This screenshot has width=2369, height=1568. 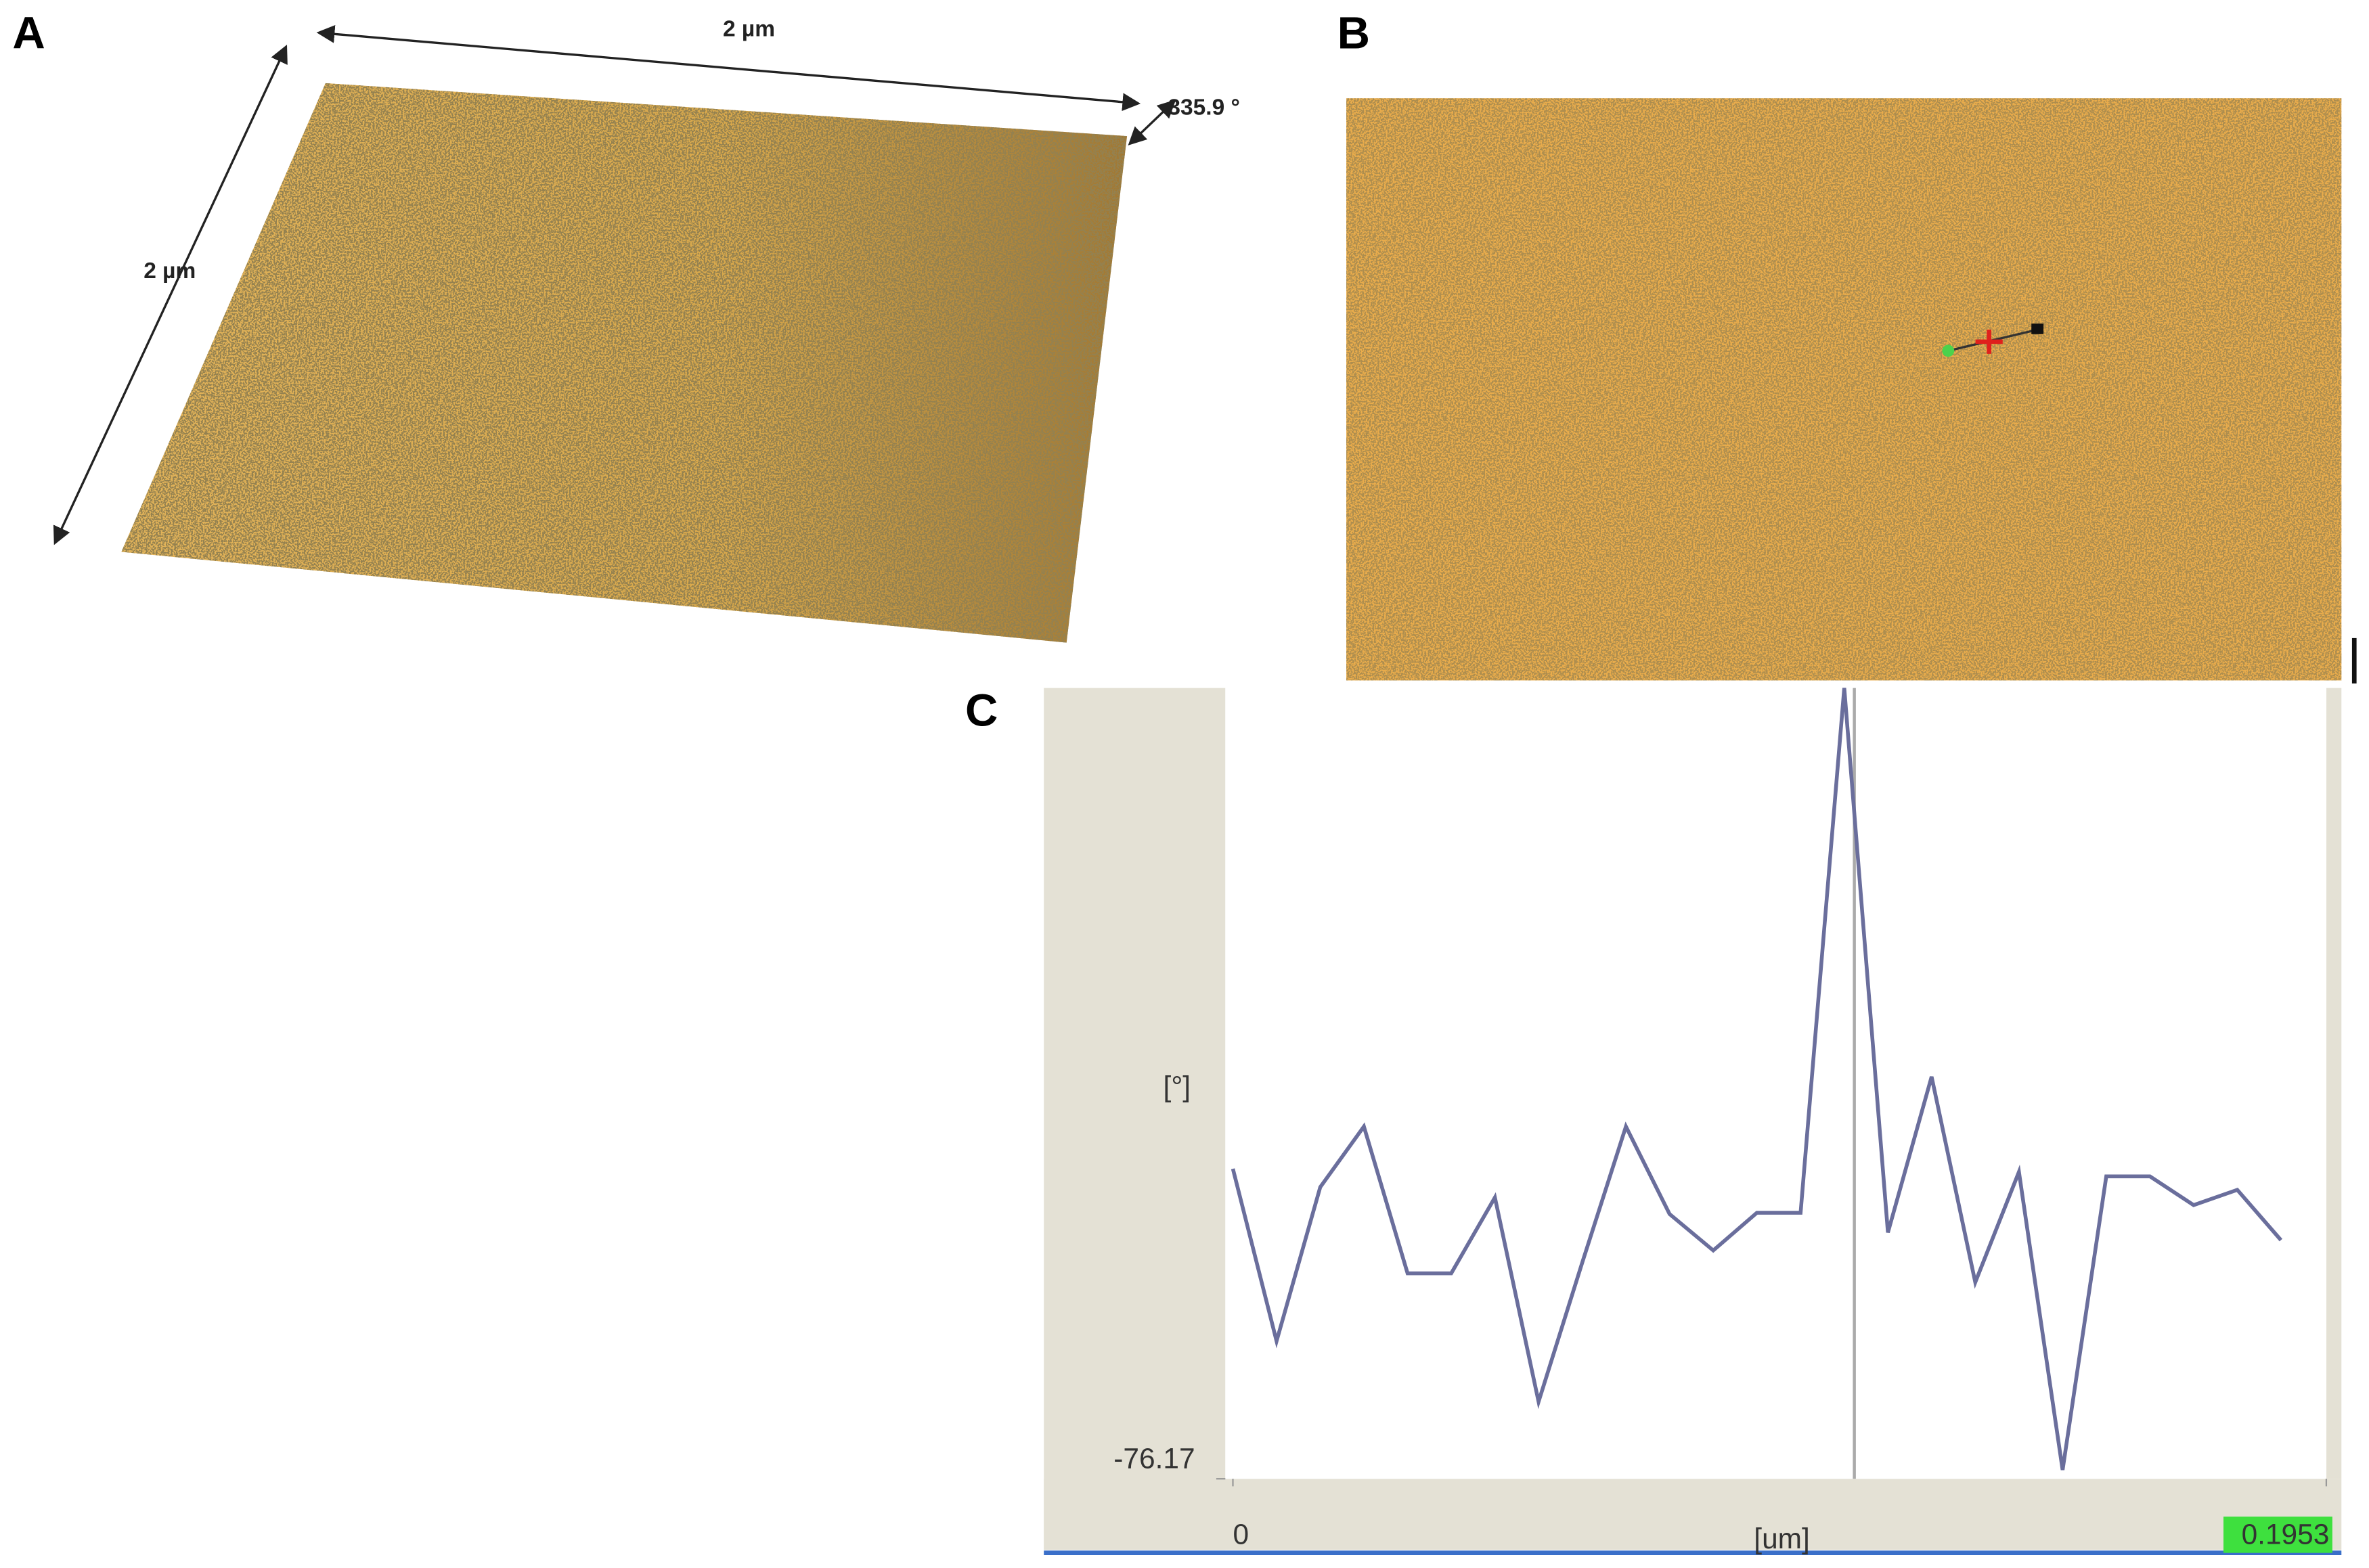 I want to click on value-highlight, so click(x=2277, y=1535).